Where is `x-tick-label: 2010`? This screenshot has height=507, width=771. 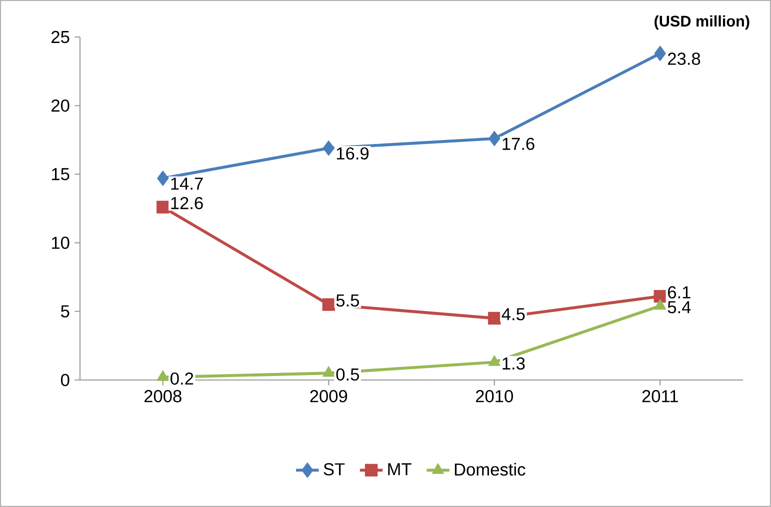
x-tick-label: 2010 is located at coordinates (494, 396).